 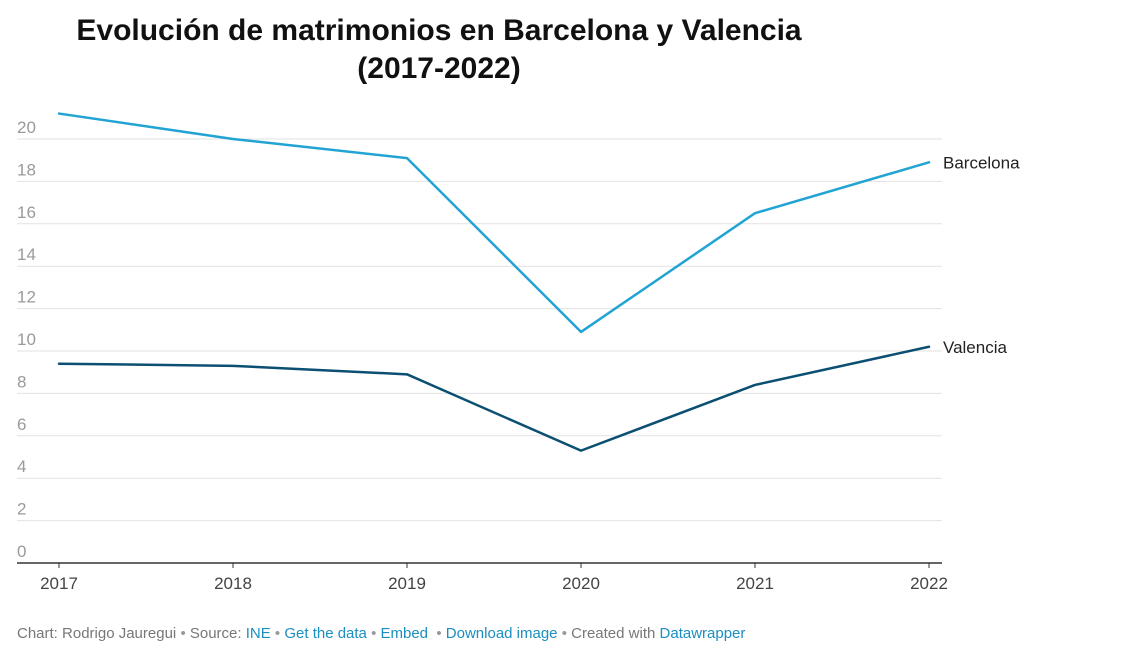 What do you see at coordinates (501, 633) in the screenshot?
I see `download-image-link: Download image` at bounding box center [501, 633].